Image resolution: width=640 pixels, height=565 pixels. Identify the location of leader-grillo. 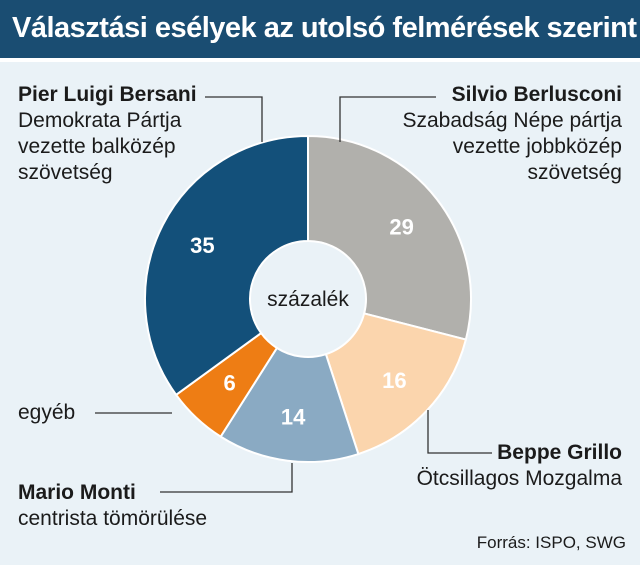
(459, 432).